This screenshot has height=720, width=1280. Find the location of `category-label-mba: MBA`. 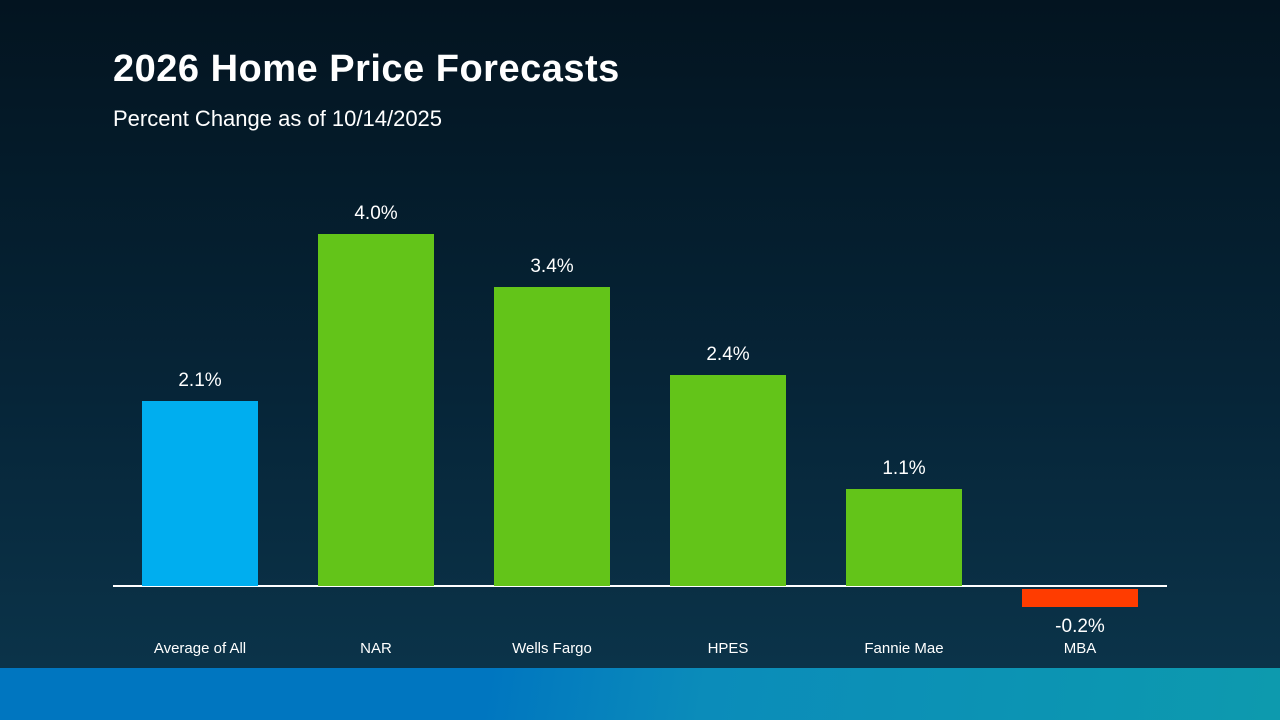

category-label-mba: MBA is located at coordinates (1080, 648).